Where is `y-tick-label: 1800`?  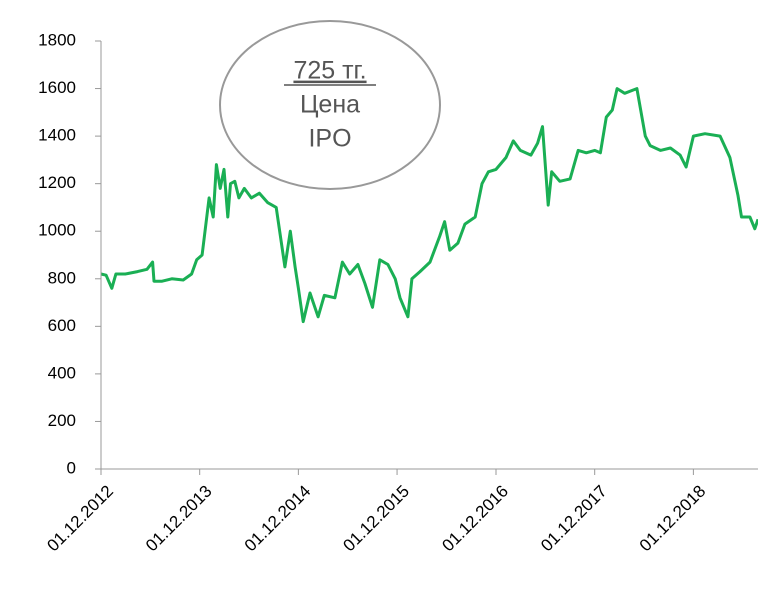
y-tick-label: 1800 is located at coordinates (57, 39).